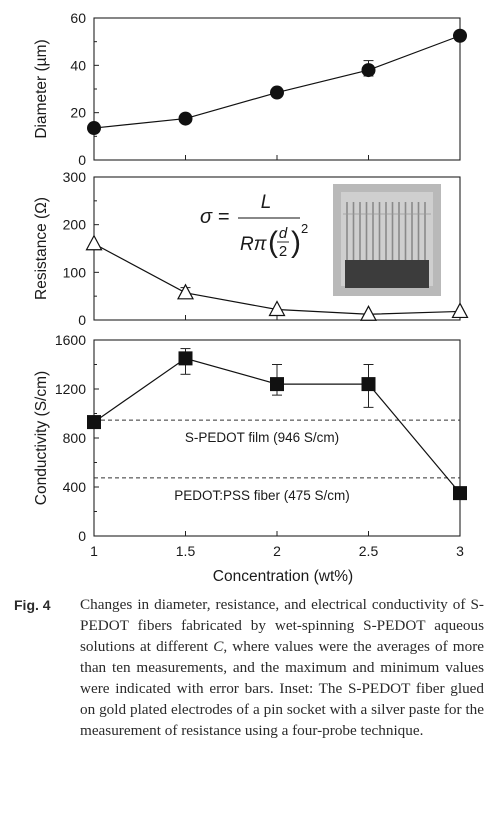 The image size is (494, 833). What do you see at coordinates (283, 576) in the screenshot?
I see `x-axis-label: Concentration (wt%)` at bounding box center [283, 576].